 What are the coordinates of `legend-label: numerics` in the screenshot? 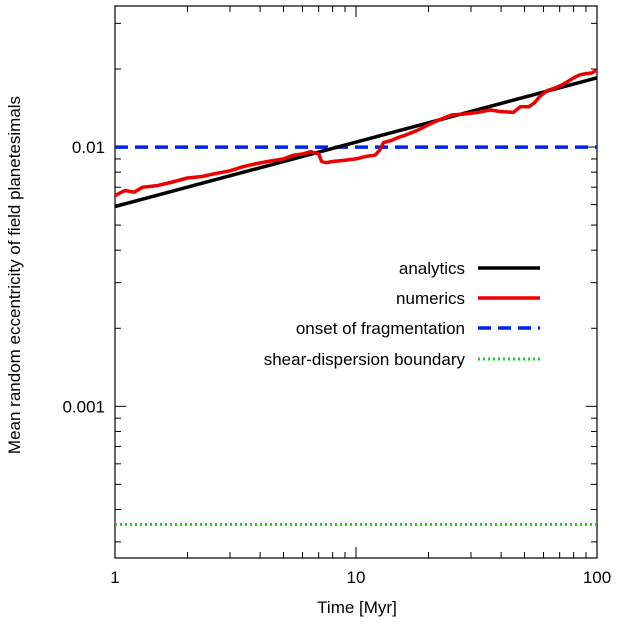 It's located at (430, 298).